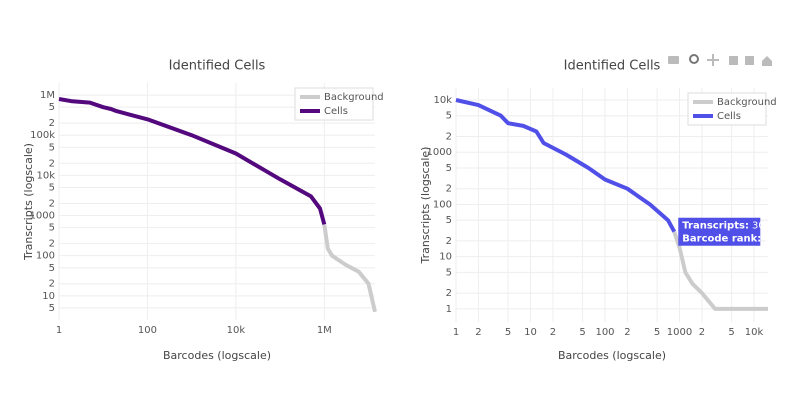  I want to click on camera-icon, so click(673, 60).